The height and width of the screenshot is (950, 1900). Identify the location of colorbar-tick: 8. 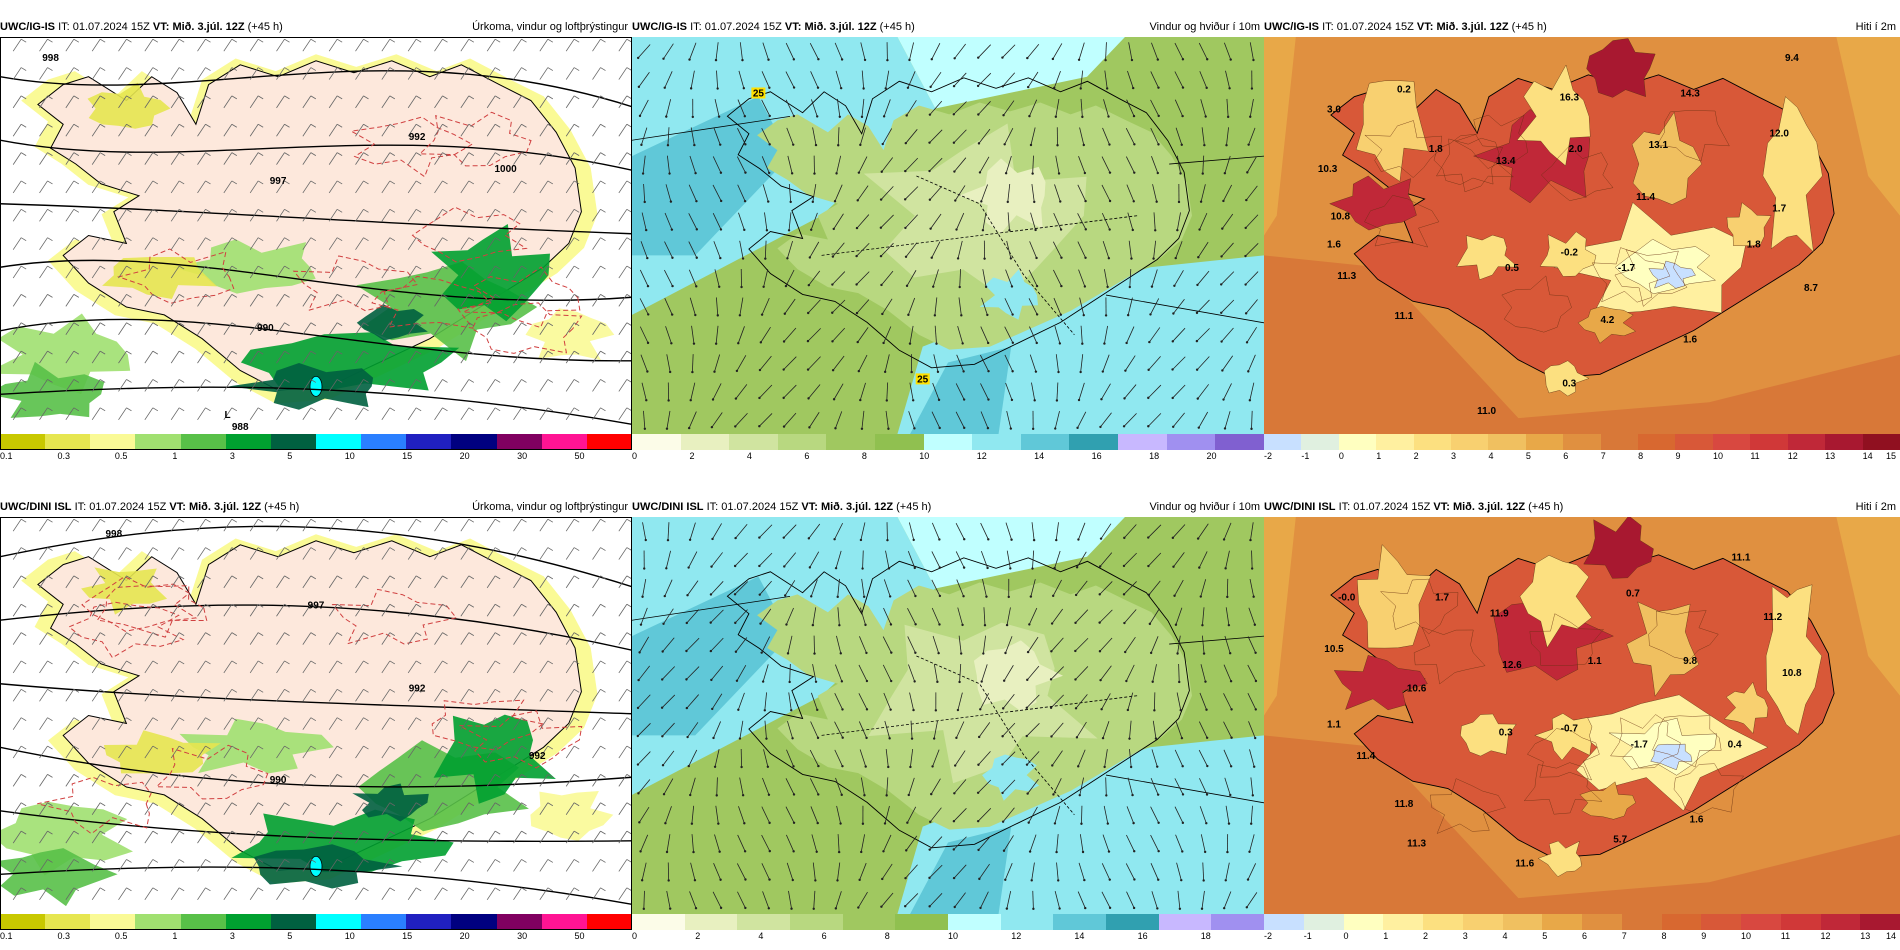
(887, 936).